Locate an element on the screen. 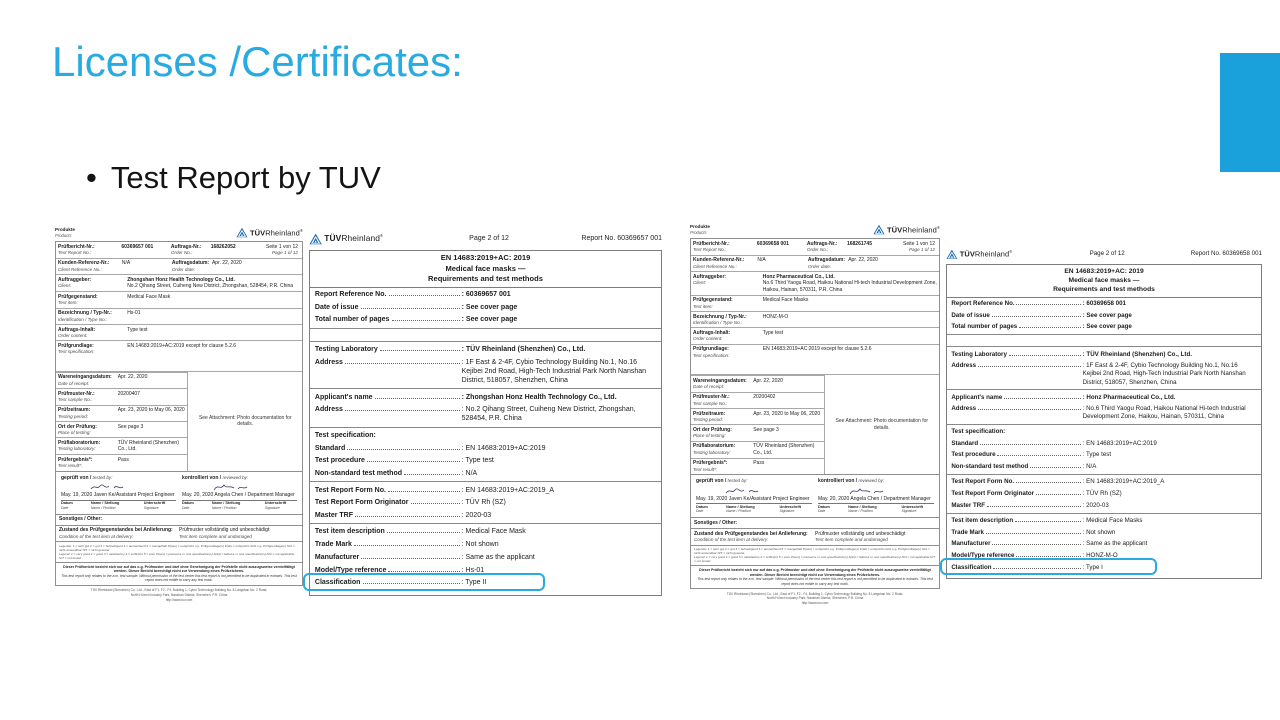  field-label: Auftragsdatum: Order date: is located at coordinates (826, 263).